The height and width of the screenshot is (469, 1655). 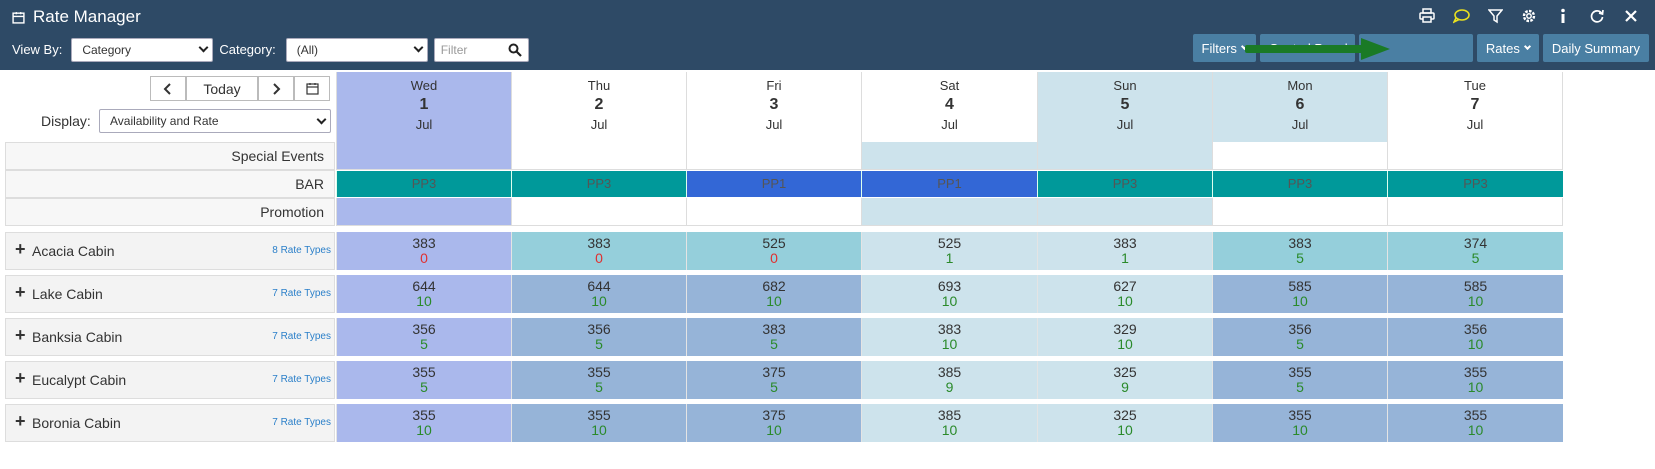 What do you see at coordinates (170, 251) in the screenshot?
I see `room-row-label: + Acacia Cabin 8 Rate Types` at bounding box center [170, 251].